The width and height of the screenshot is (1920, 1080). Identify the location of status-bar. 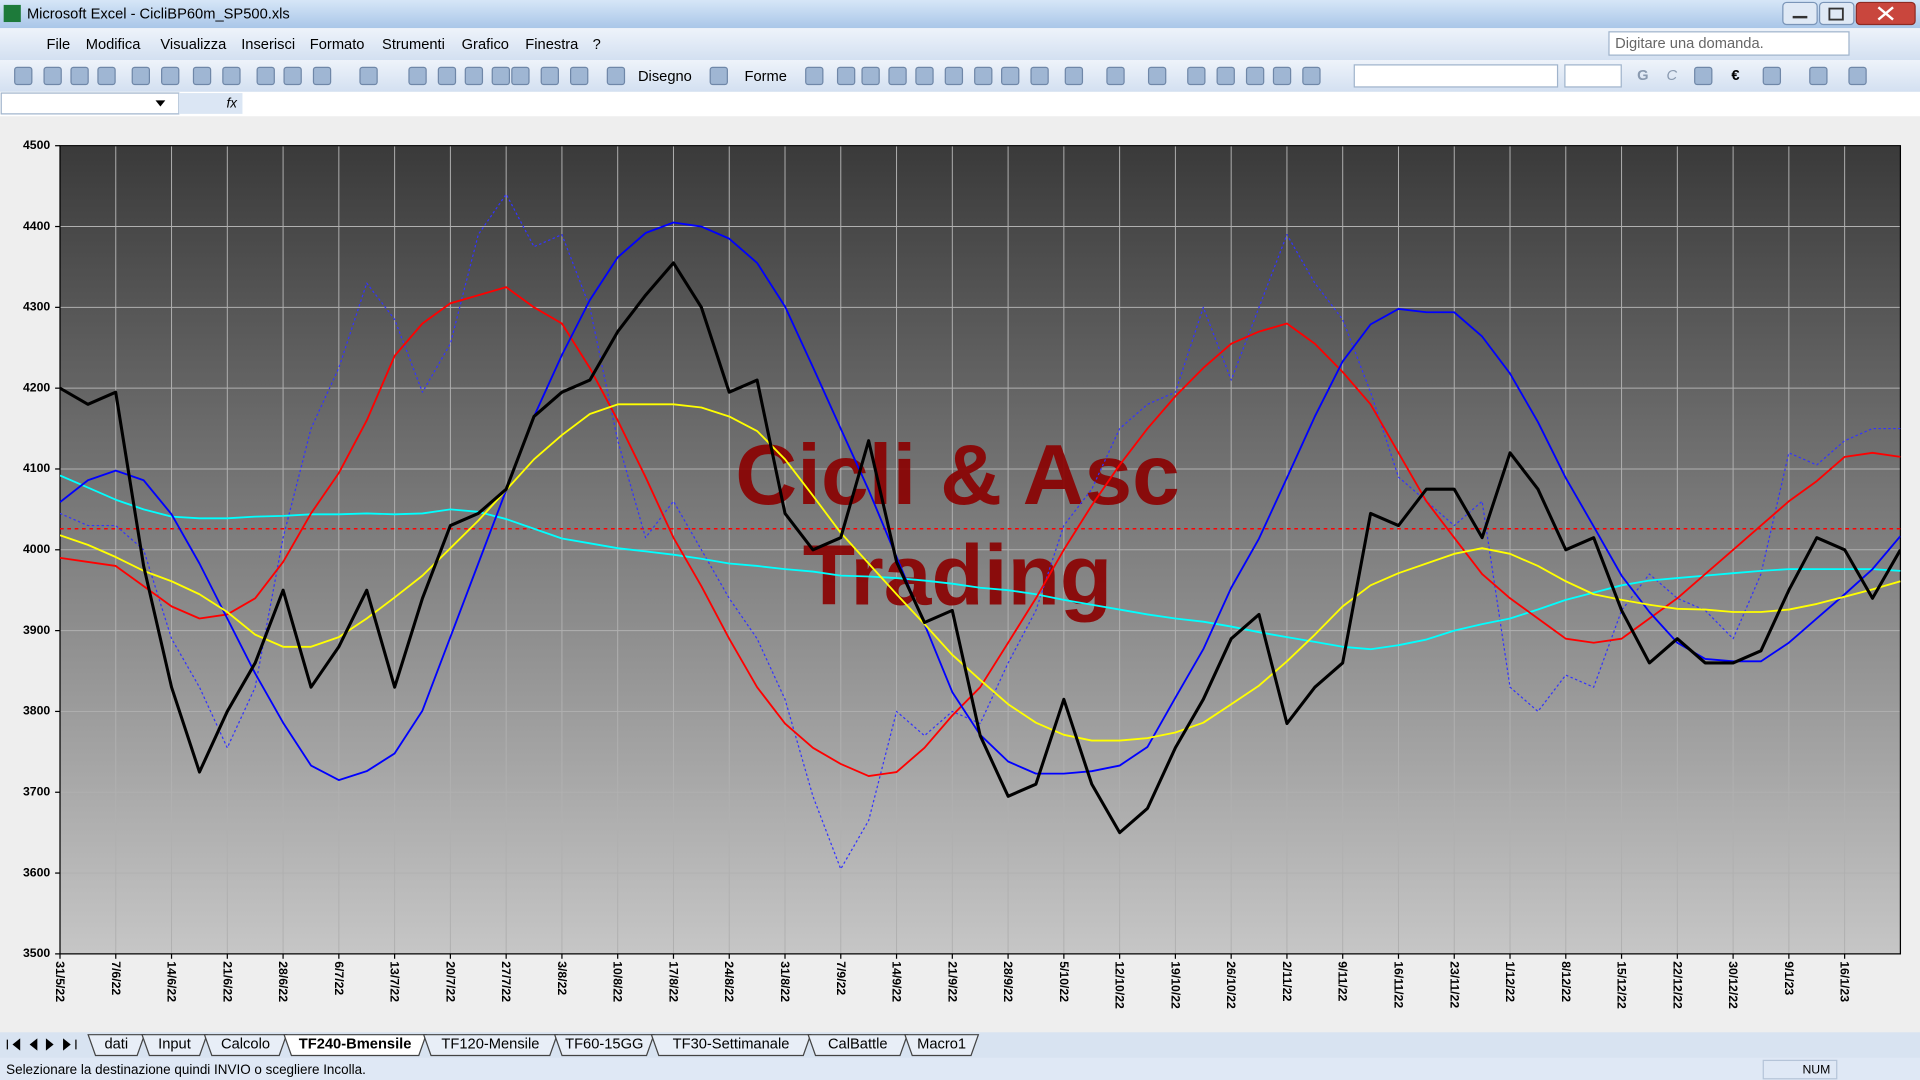
(960, 1068).